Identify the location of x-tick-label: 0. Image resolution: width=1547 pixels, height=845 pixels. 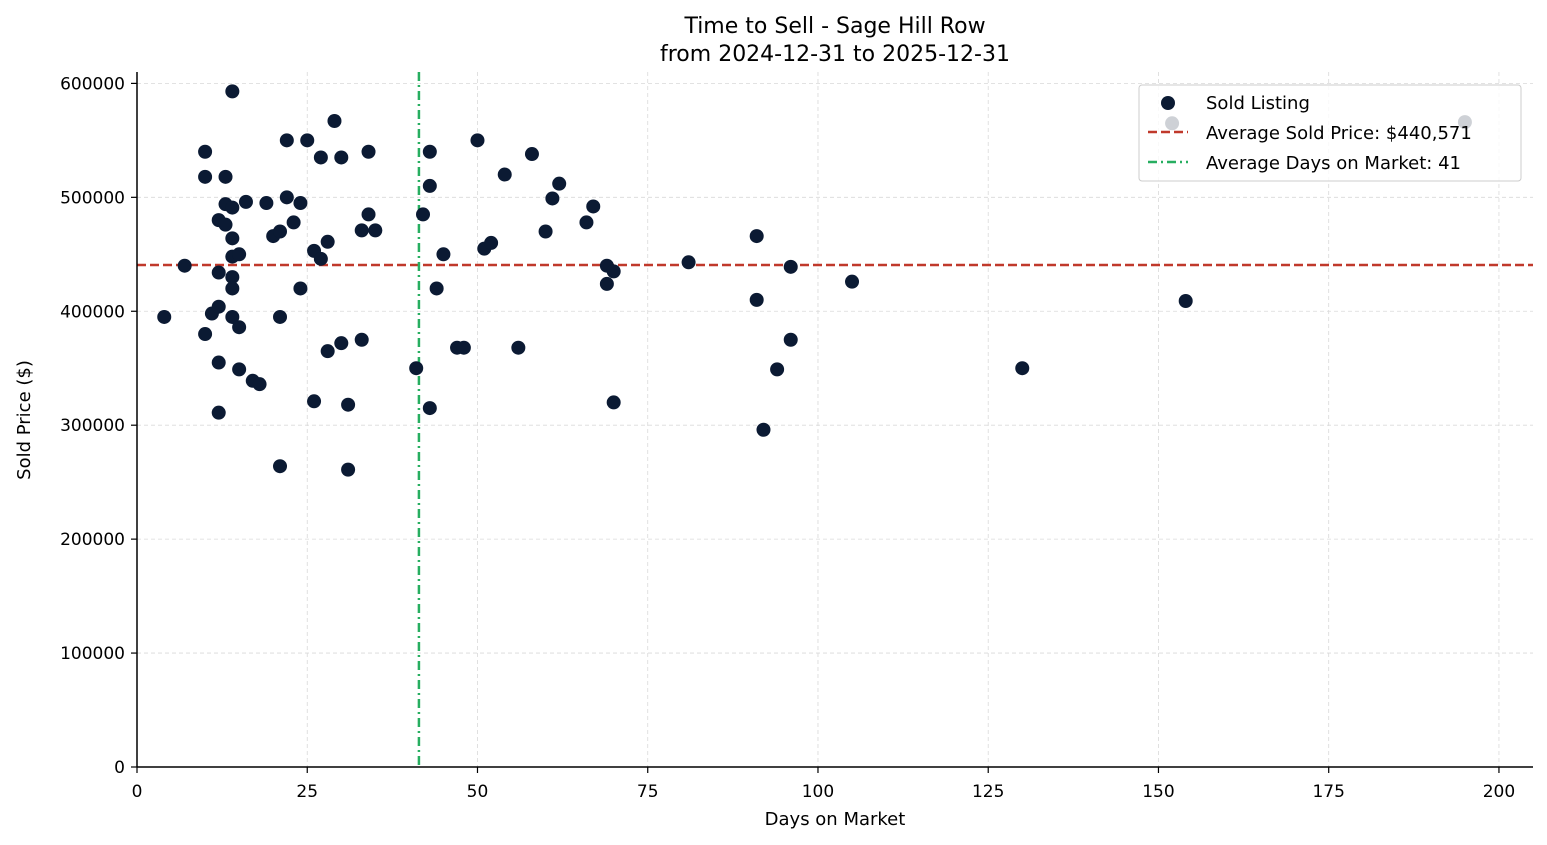
(137, 792).